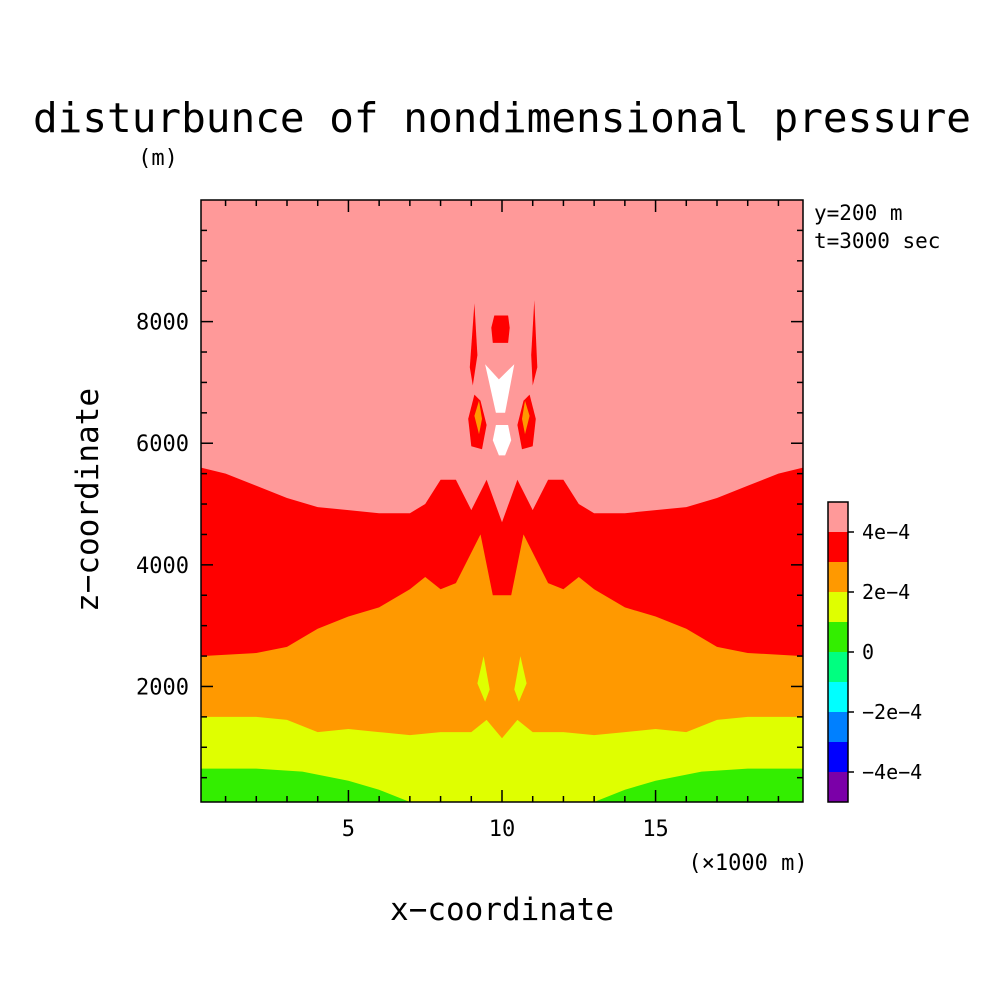 Image resolution: width=1004 pixels, height=1004 pixels. I want to click on x-axis-unit: (×1000 m), so click(747, 863).